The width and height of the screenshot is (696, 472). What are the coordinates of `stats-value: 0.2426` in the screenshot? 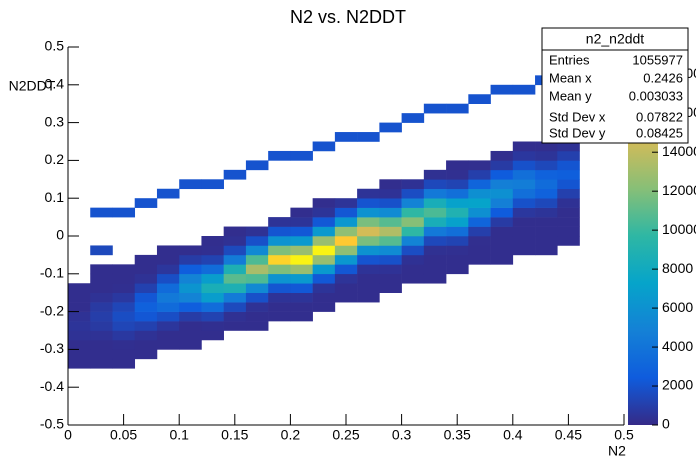 It's located at (663, 77).